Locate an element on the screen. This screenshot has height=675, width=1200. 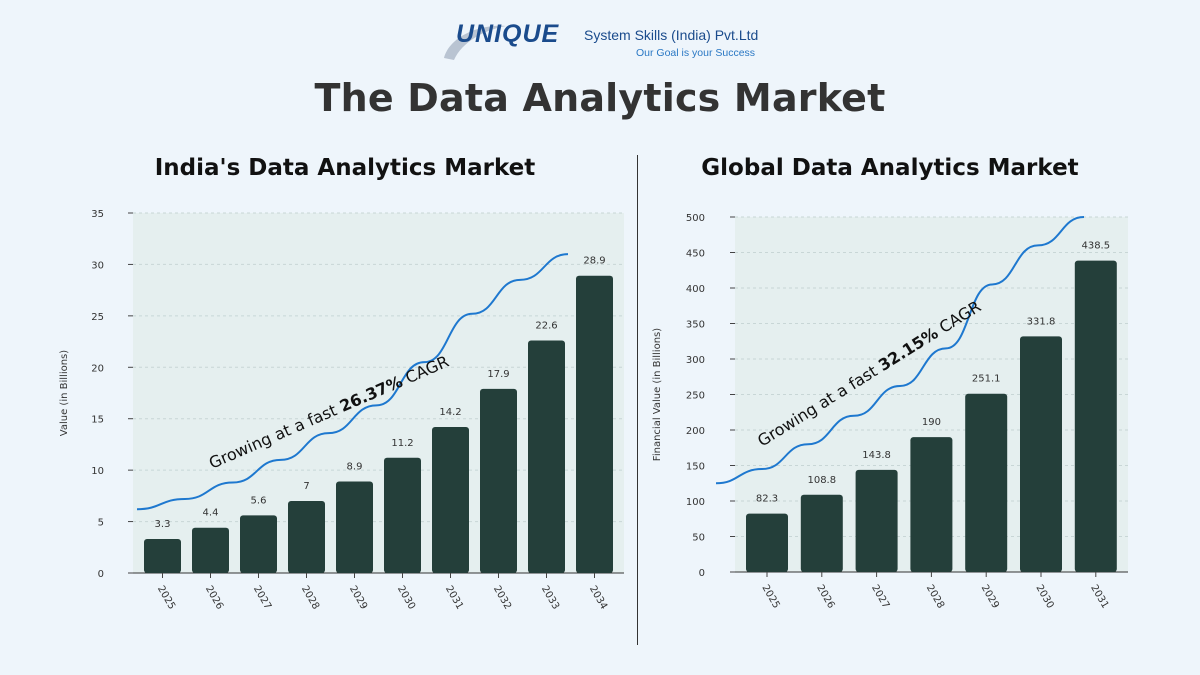
chart-divider is located at coordinates (637, 400).